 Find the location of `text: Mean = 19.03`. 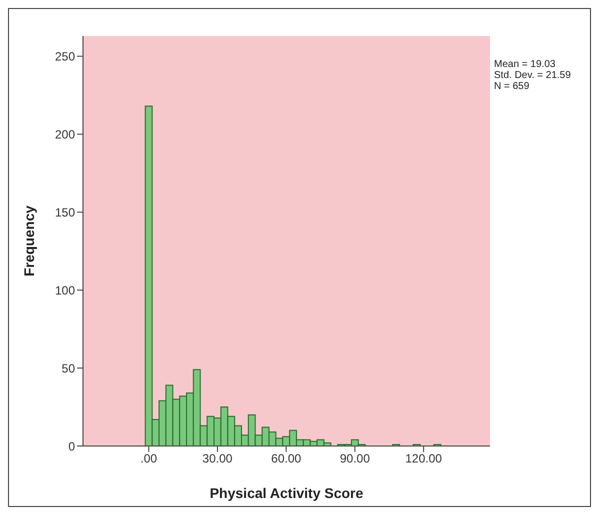

text: Mean = 19.03 is located at coordinates (525, 64).